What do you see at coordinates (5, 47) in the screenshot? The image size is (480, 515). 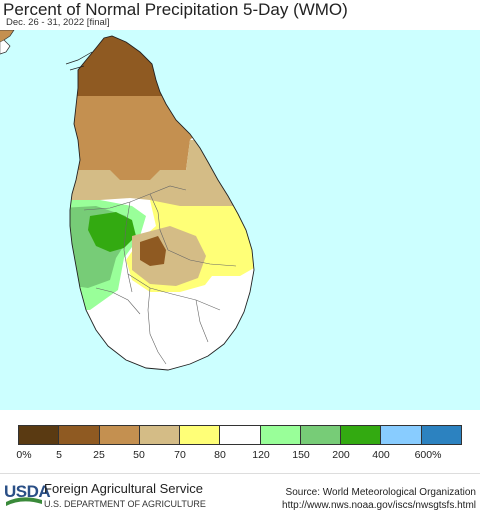 I see `india-landmass-white` at bounding box center [5, 47].